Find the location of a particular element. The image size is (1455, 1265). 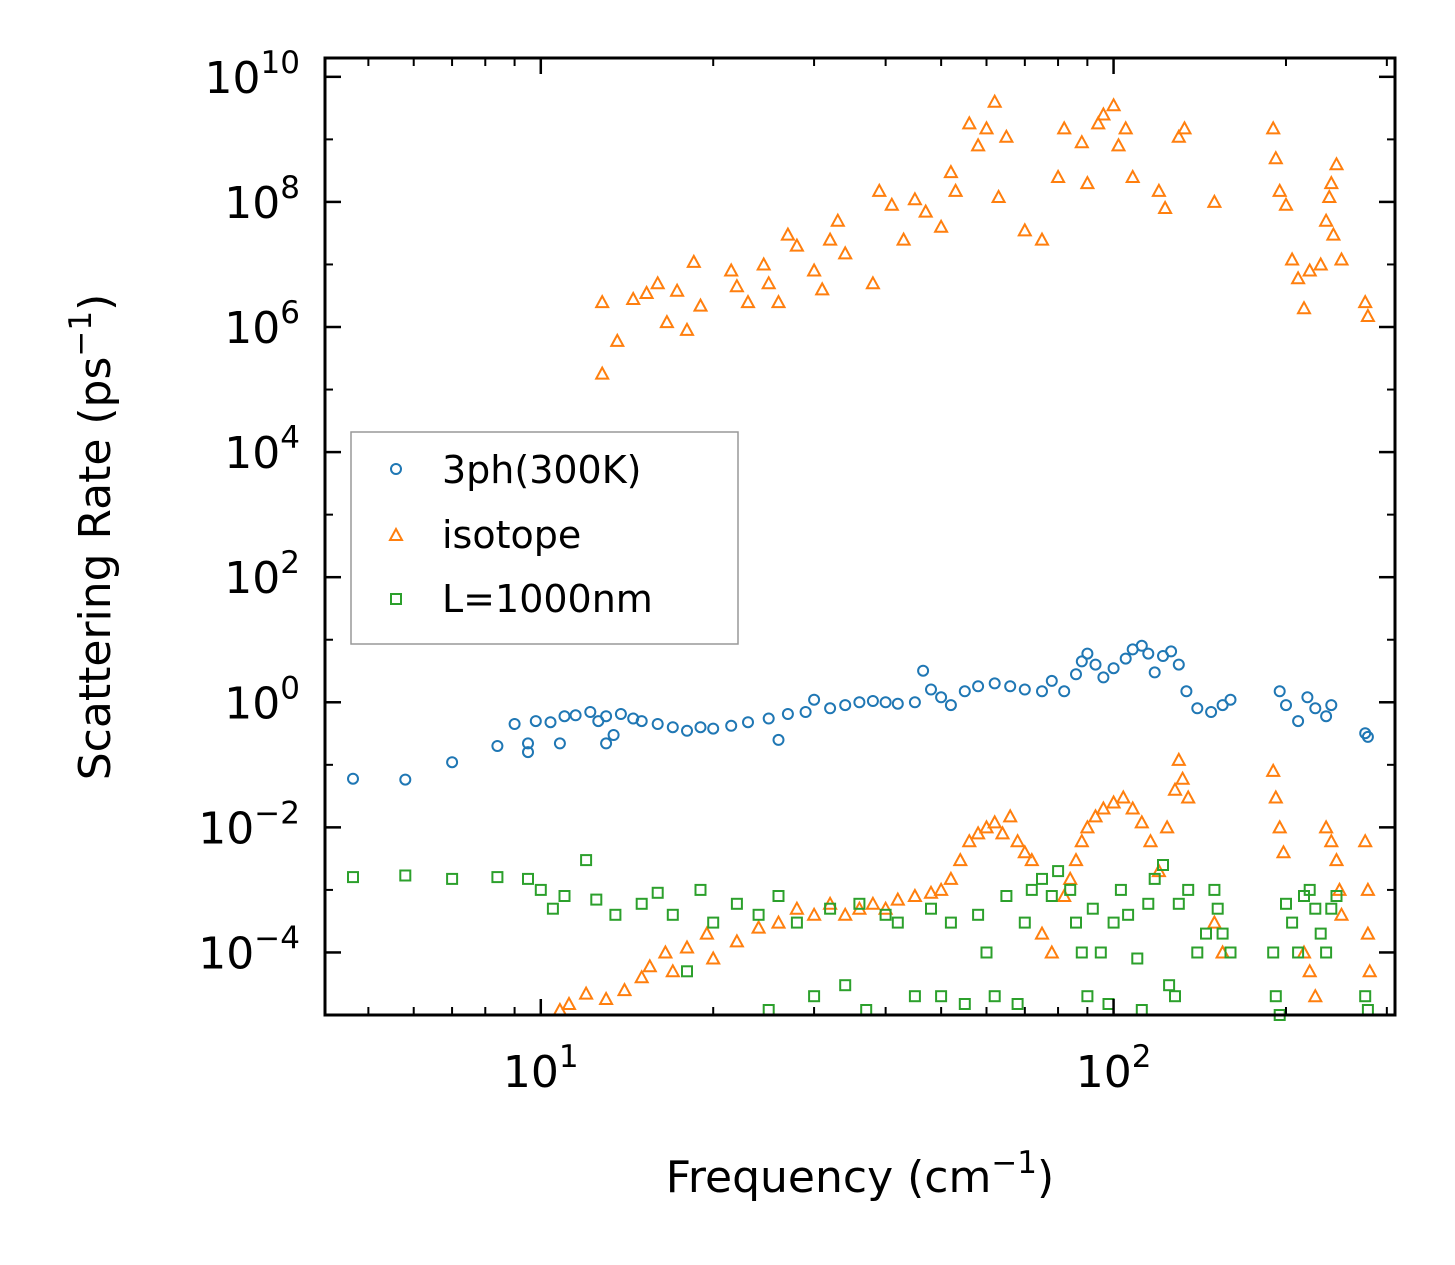

x-tick-label: 102 is located at coordinates (1114, 1068).